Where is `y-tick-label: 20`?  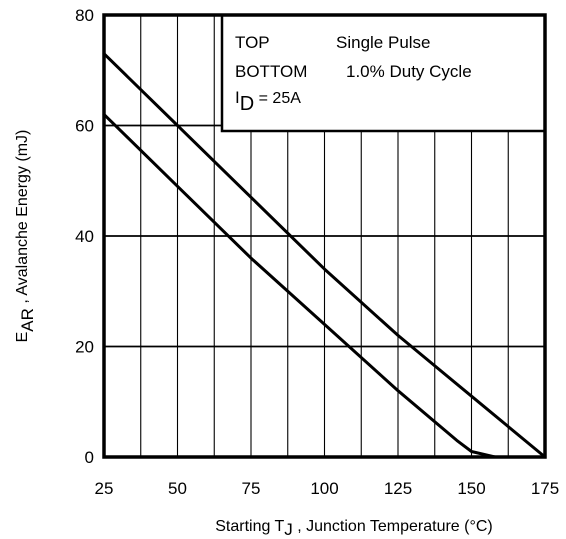 y-tick-label: 20 is located at coordinates (84, 347).